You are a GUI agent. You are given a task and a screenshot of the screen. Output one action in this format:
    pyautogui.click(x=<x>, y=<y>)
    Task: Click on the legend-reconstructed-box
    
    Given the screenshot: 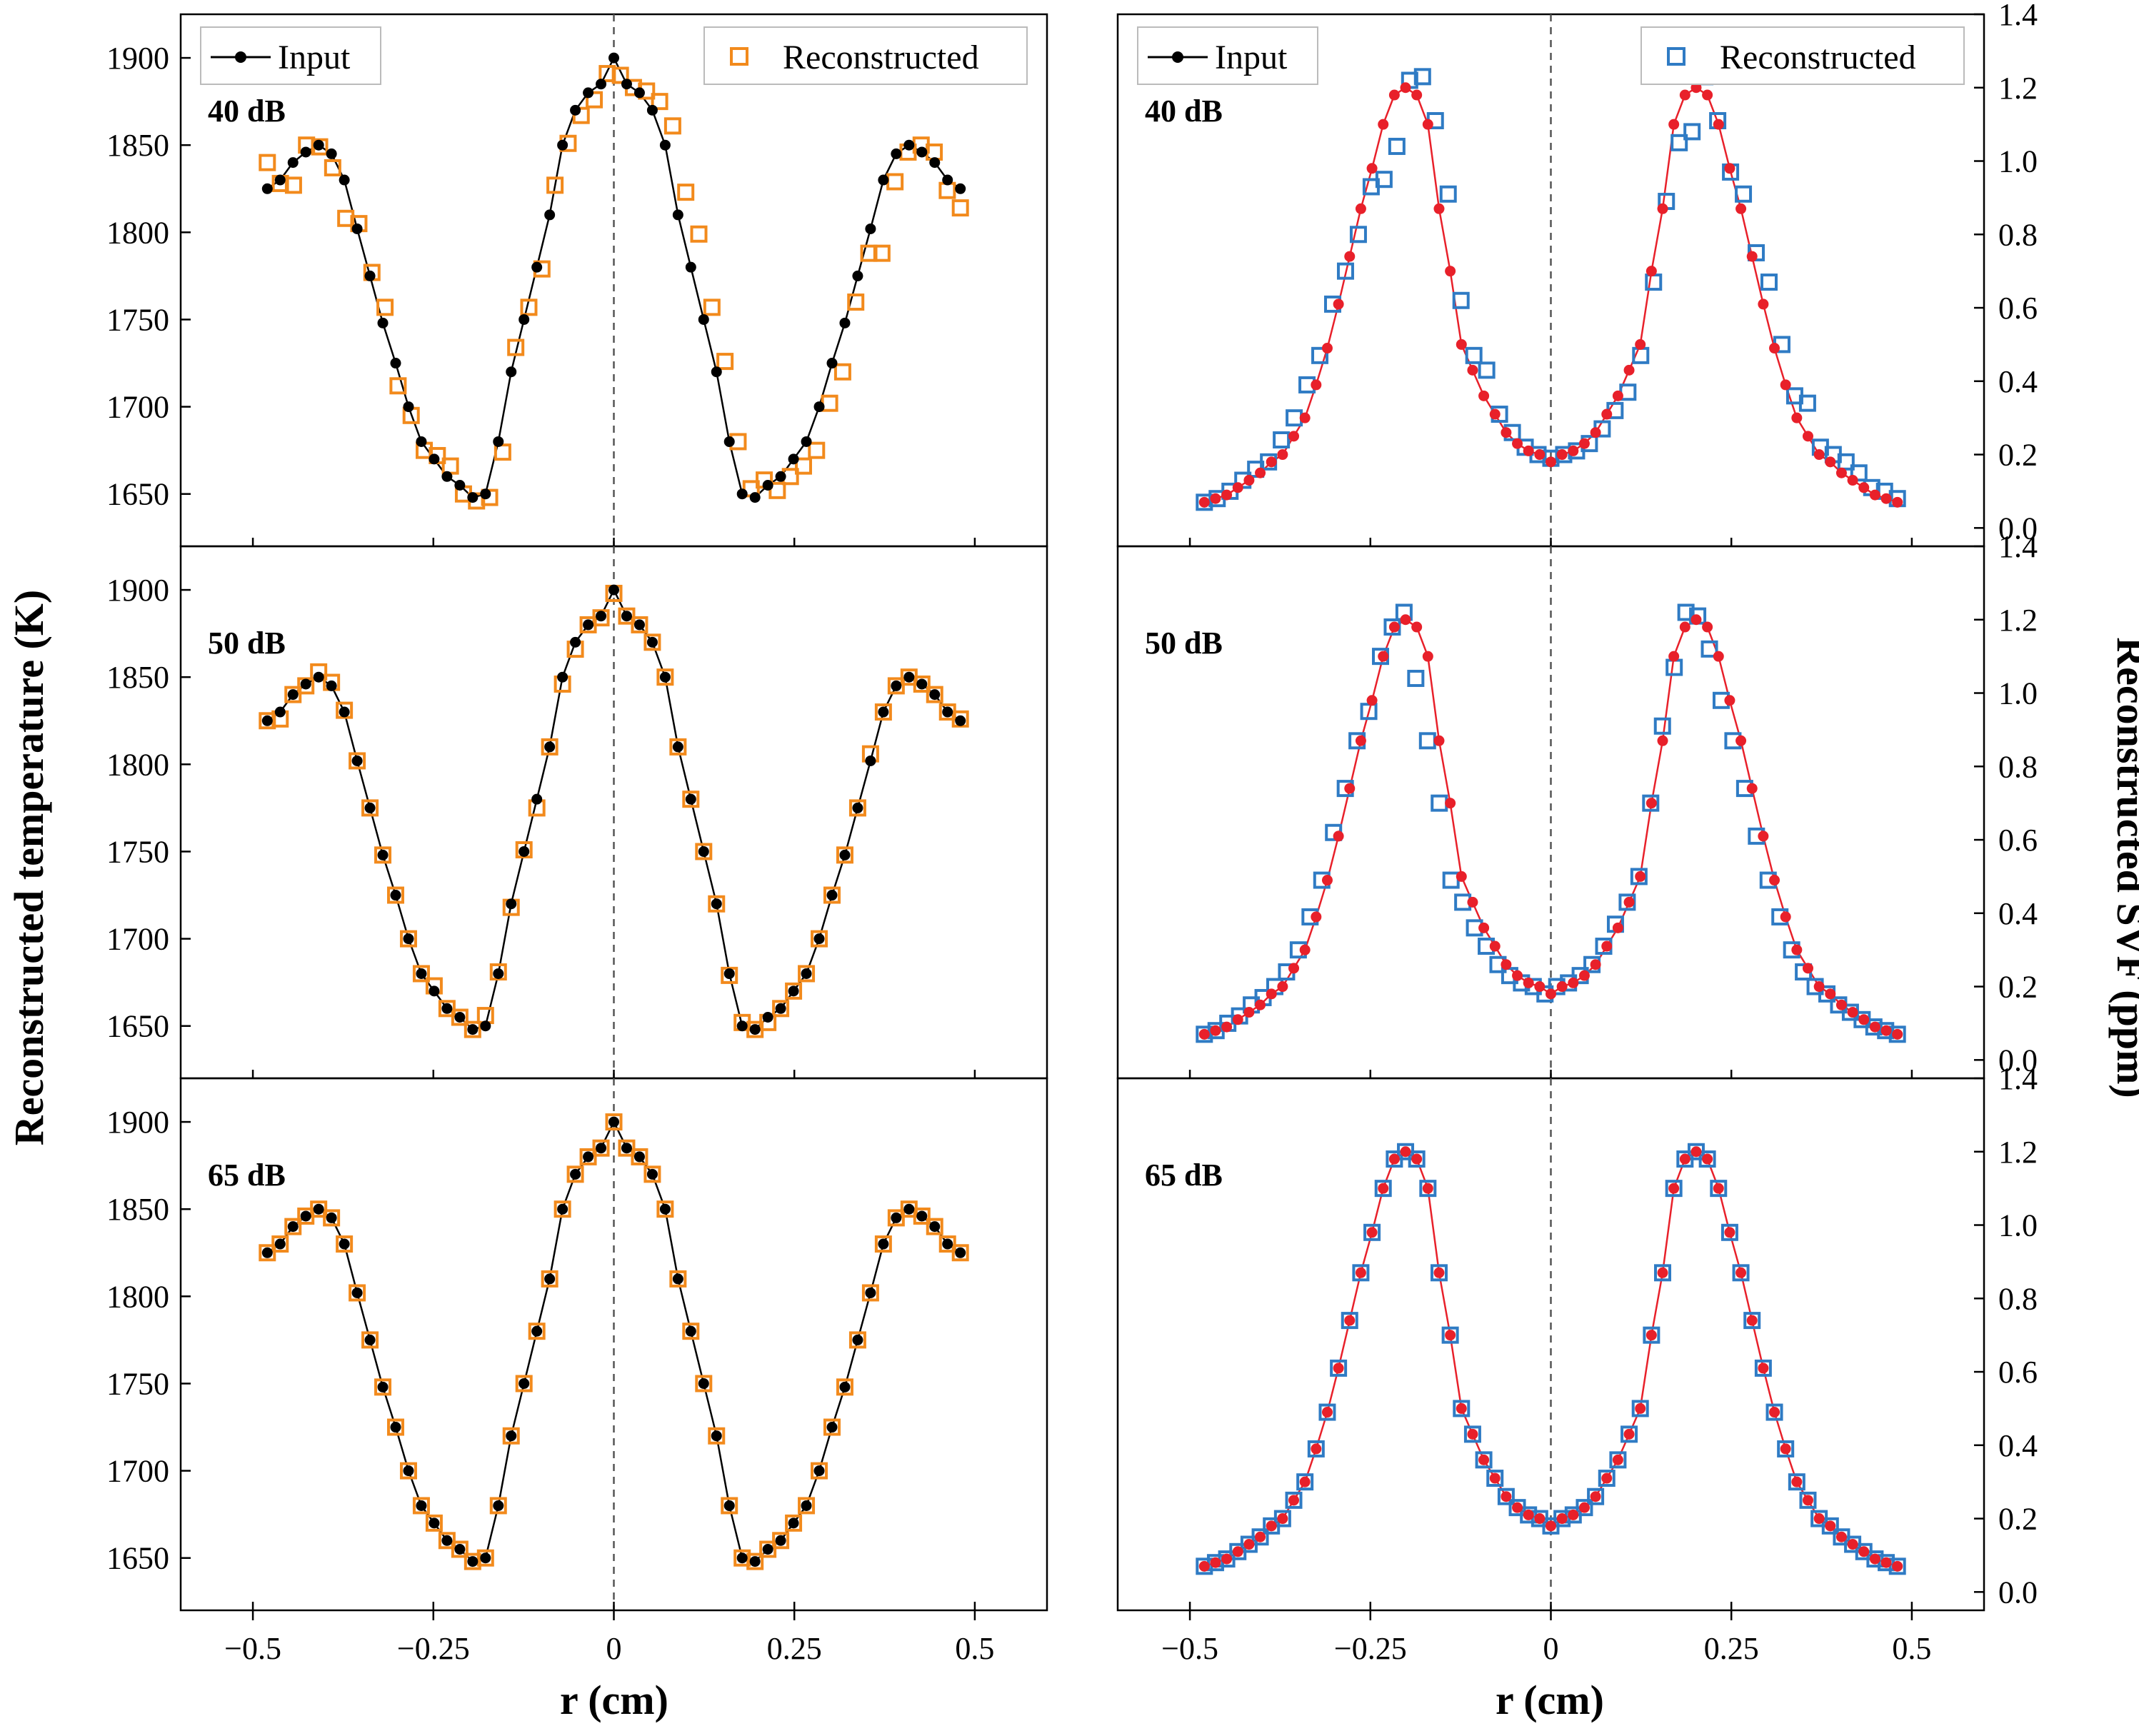 What is the action you would take?
    pyautogui.click(x=865, y=55)
    